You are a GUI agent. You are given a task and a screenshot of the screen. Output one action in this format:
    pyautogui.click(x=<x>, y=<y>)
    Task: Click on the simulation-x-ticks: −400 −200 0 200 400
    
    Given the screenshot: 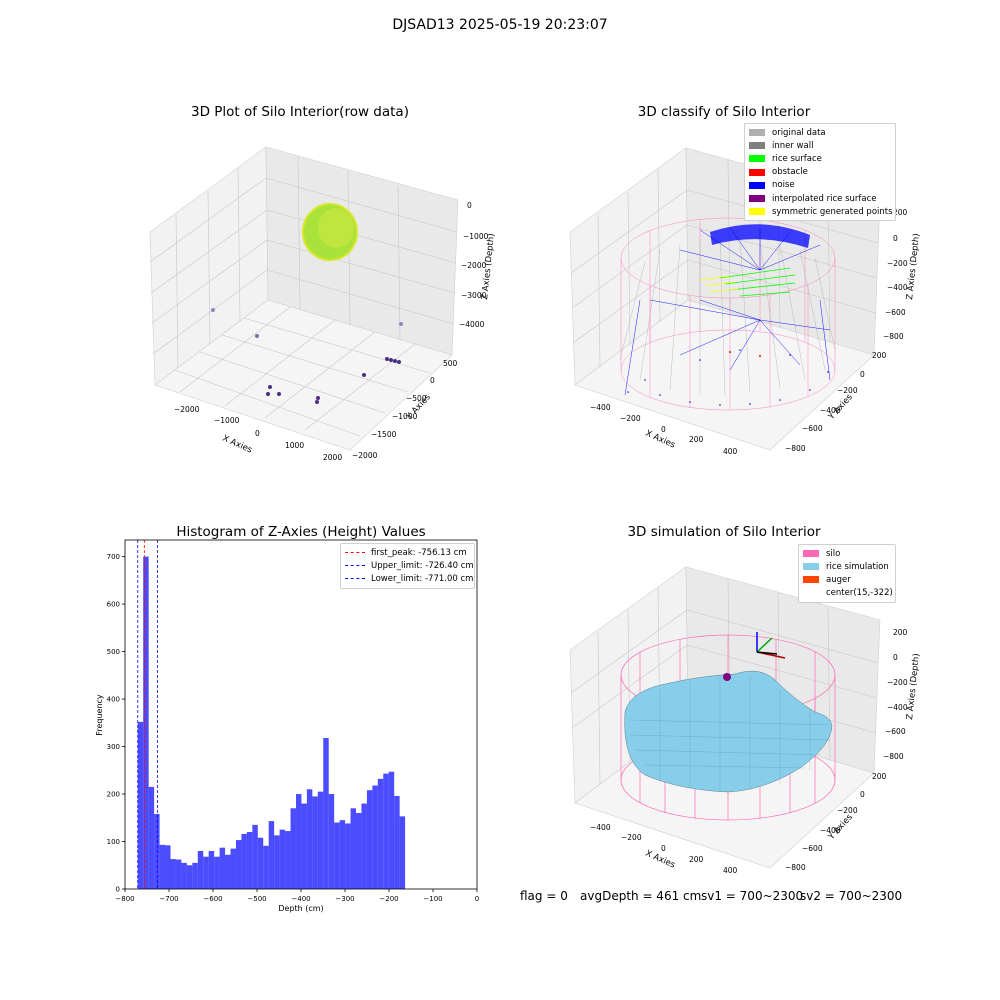 What is the action you would take?
    pyautogui.click(x=664, y=849)
    